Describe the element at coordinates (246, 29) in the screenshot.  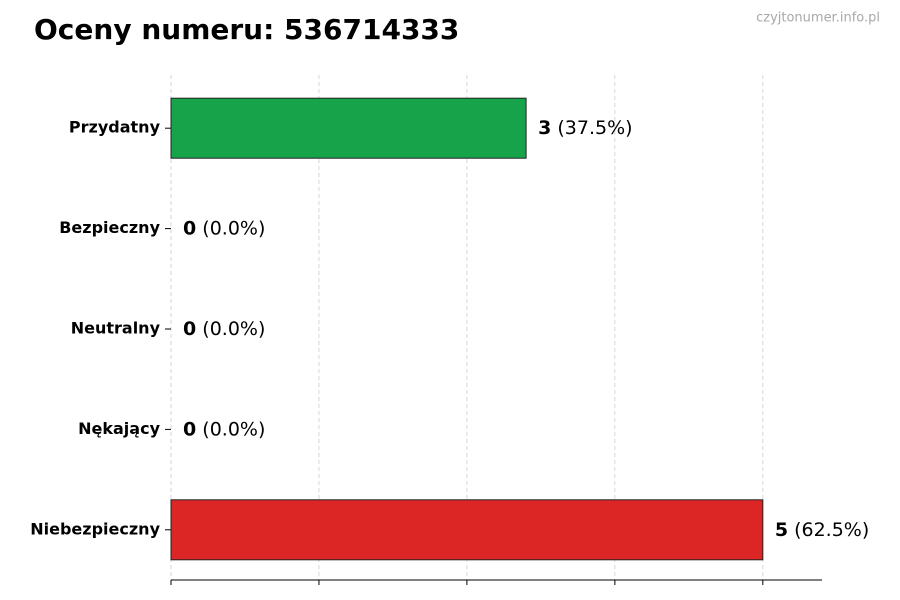
I see `chart-title: Oceny numeru: 536714333` at that location.